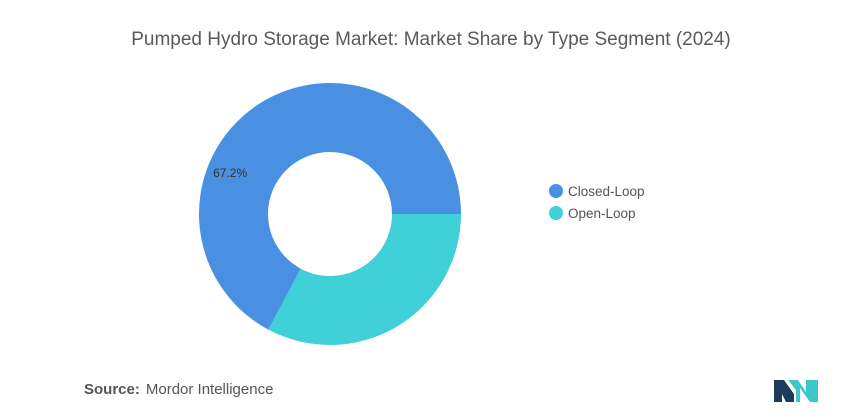 The width and height of the screenshot is (862, 420). I want to click on data-labels: 67.2%, so click(230, 173).